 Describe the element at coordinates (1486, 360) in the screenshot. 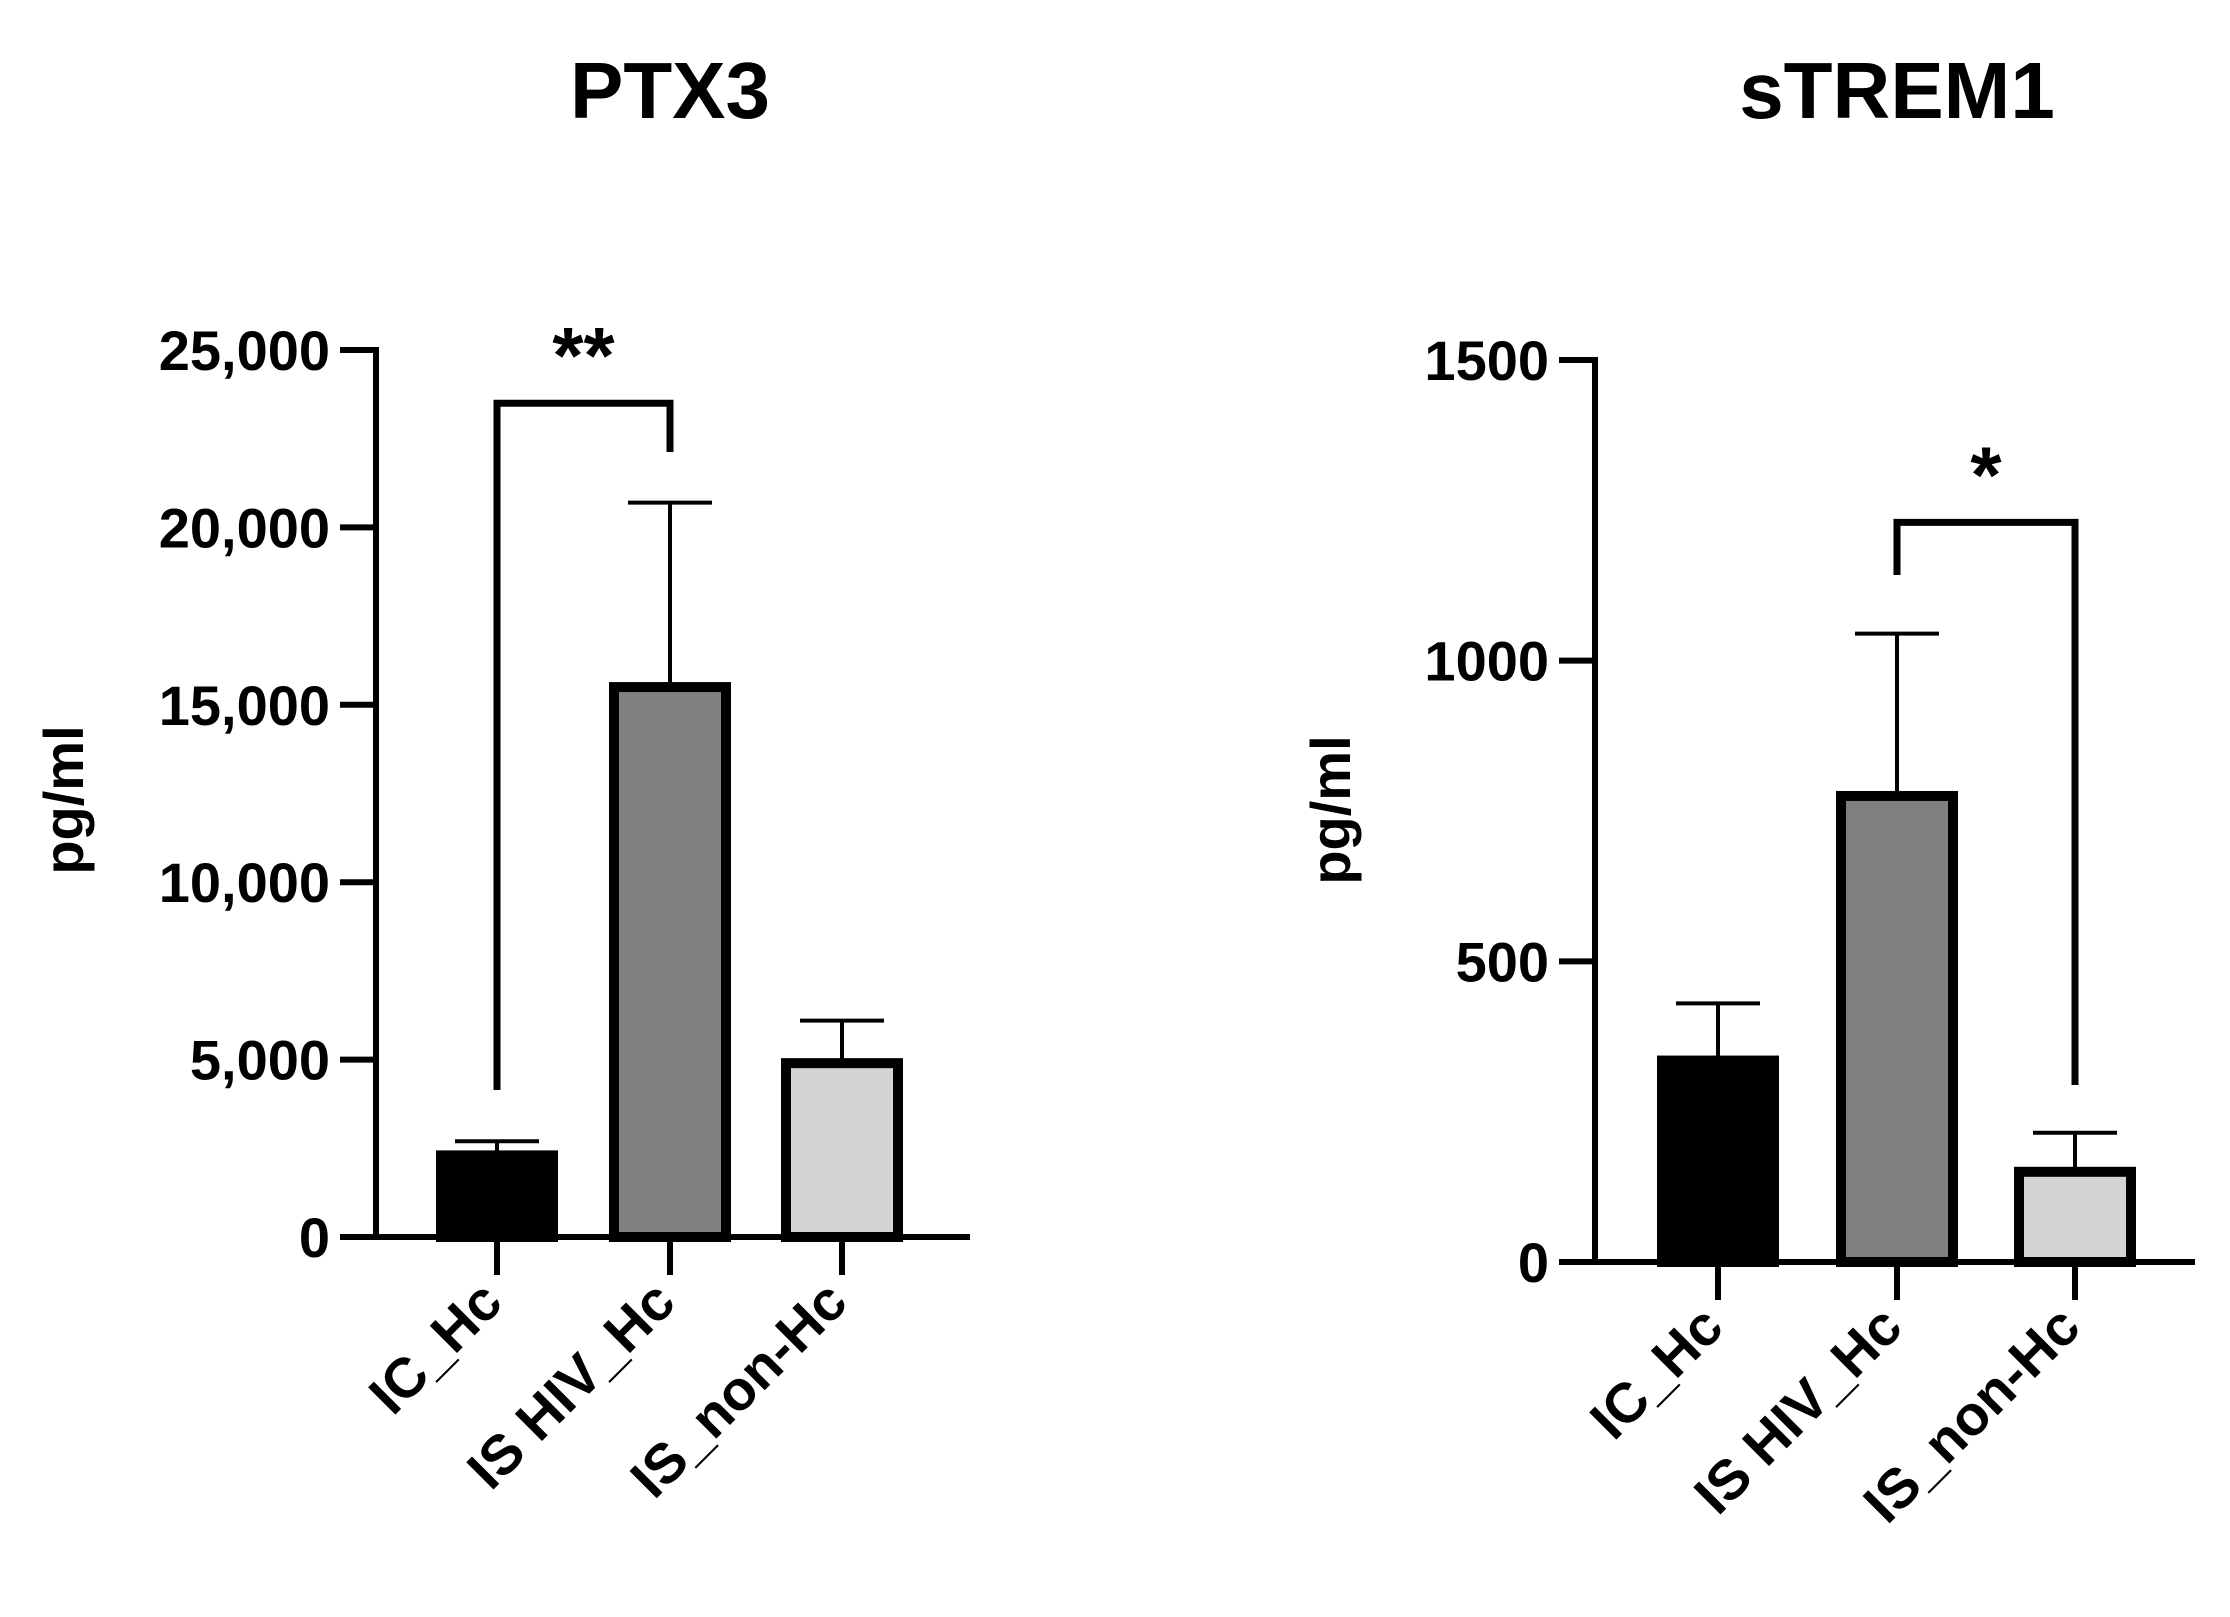

I see `y-tick-label: 1500` at that location.